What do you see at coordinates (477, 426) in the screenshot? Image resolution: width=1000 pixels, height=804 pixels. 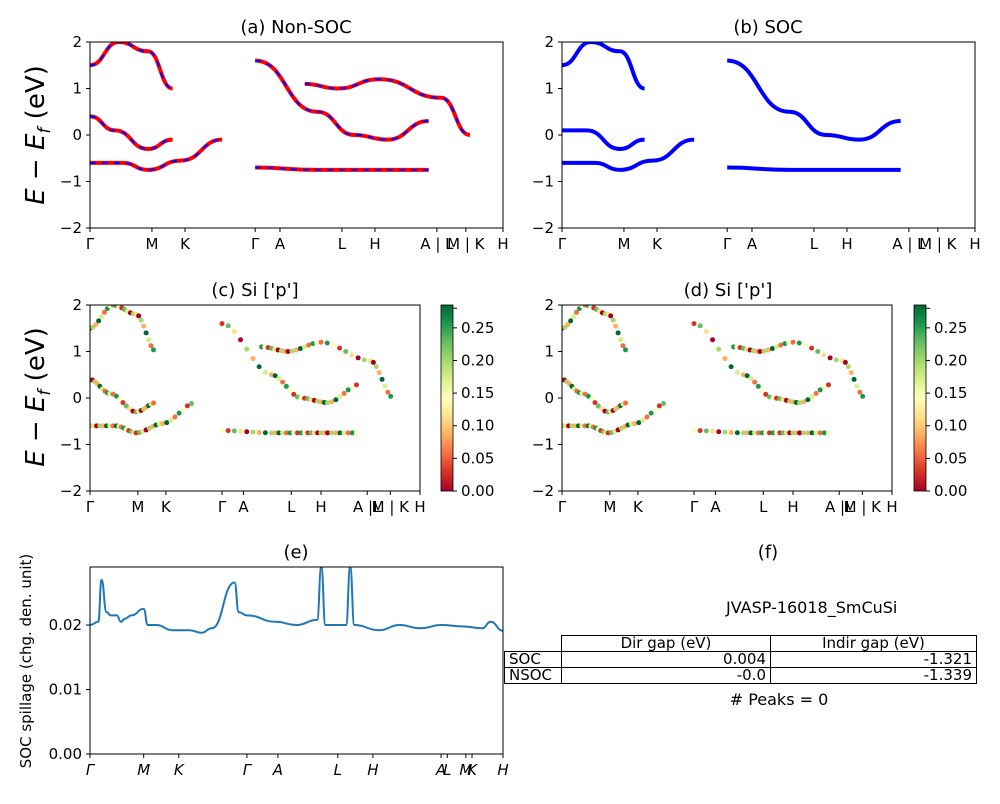 I see `colorbar-tick-label: 0.10` at bounding box center [477, 426].